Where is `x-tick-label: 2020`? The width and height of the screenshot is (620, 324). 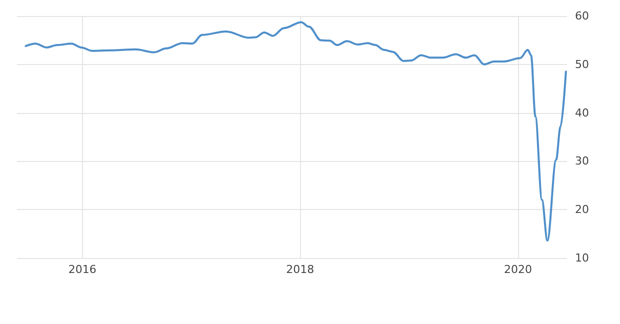 x-tick-label: 2020 is located at coordinates (518, 269).